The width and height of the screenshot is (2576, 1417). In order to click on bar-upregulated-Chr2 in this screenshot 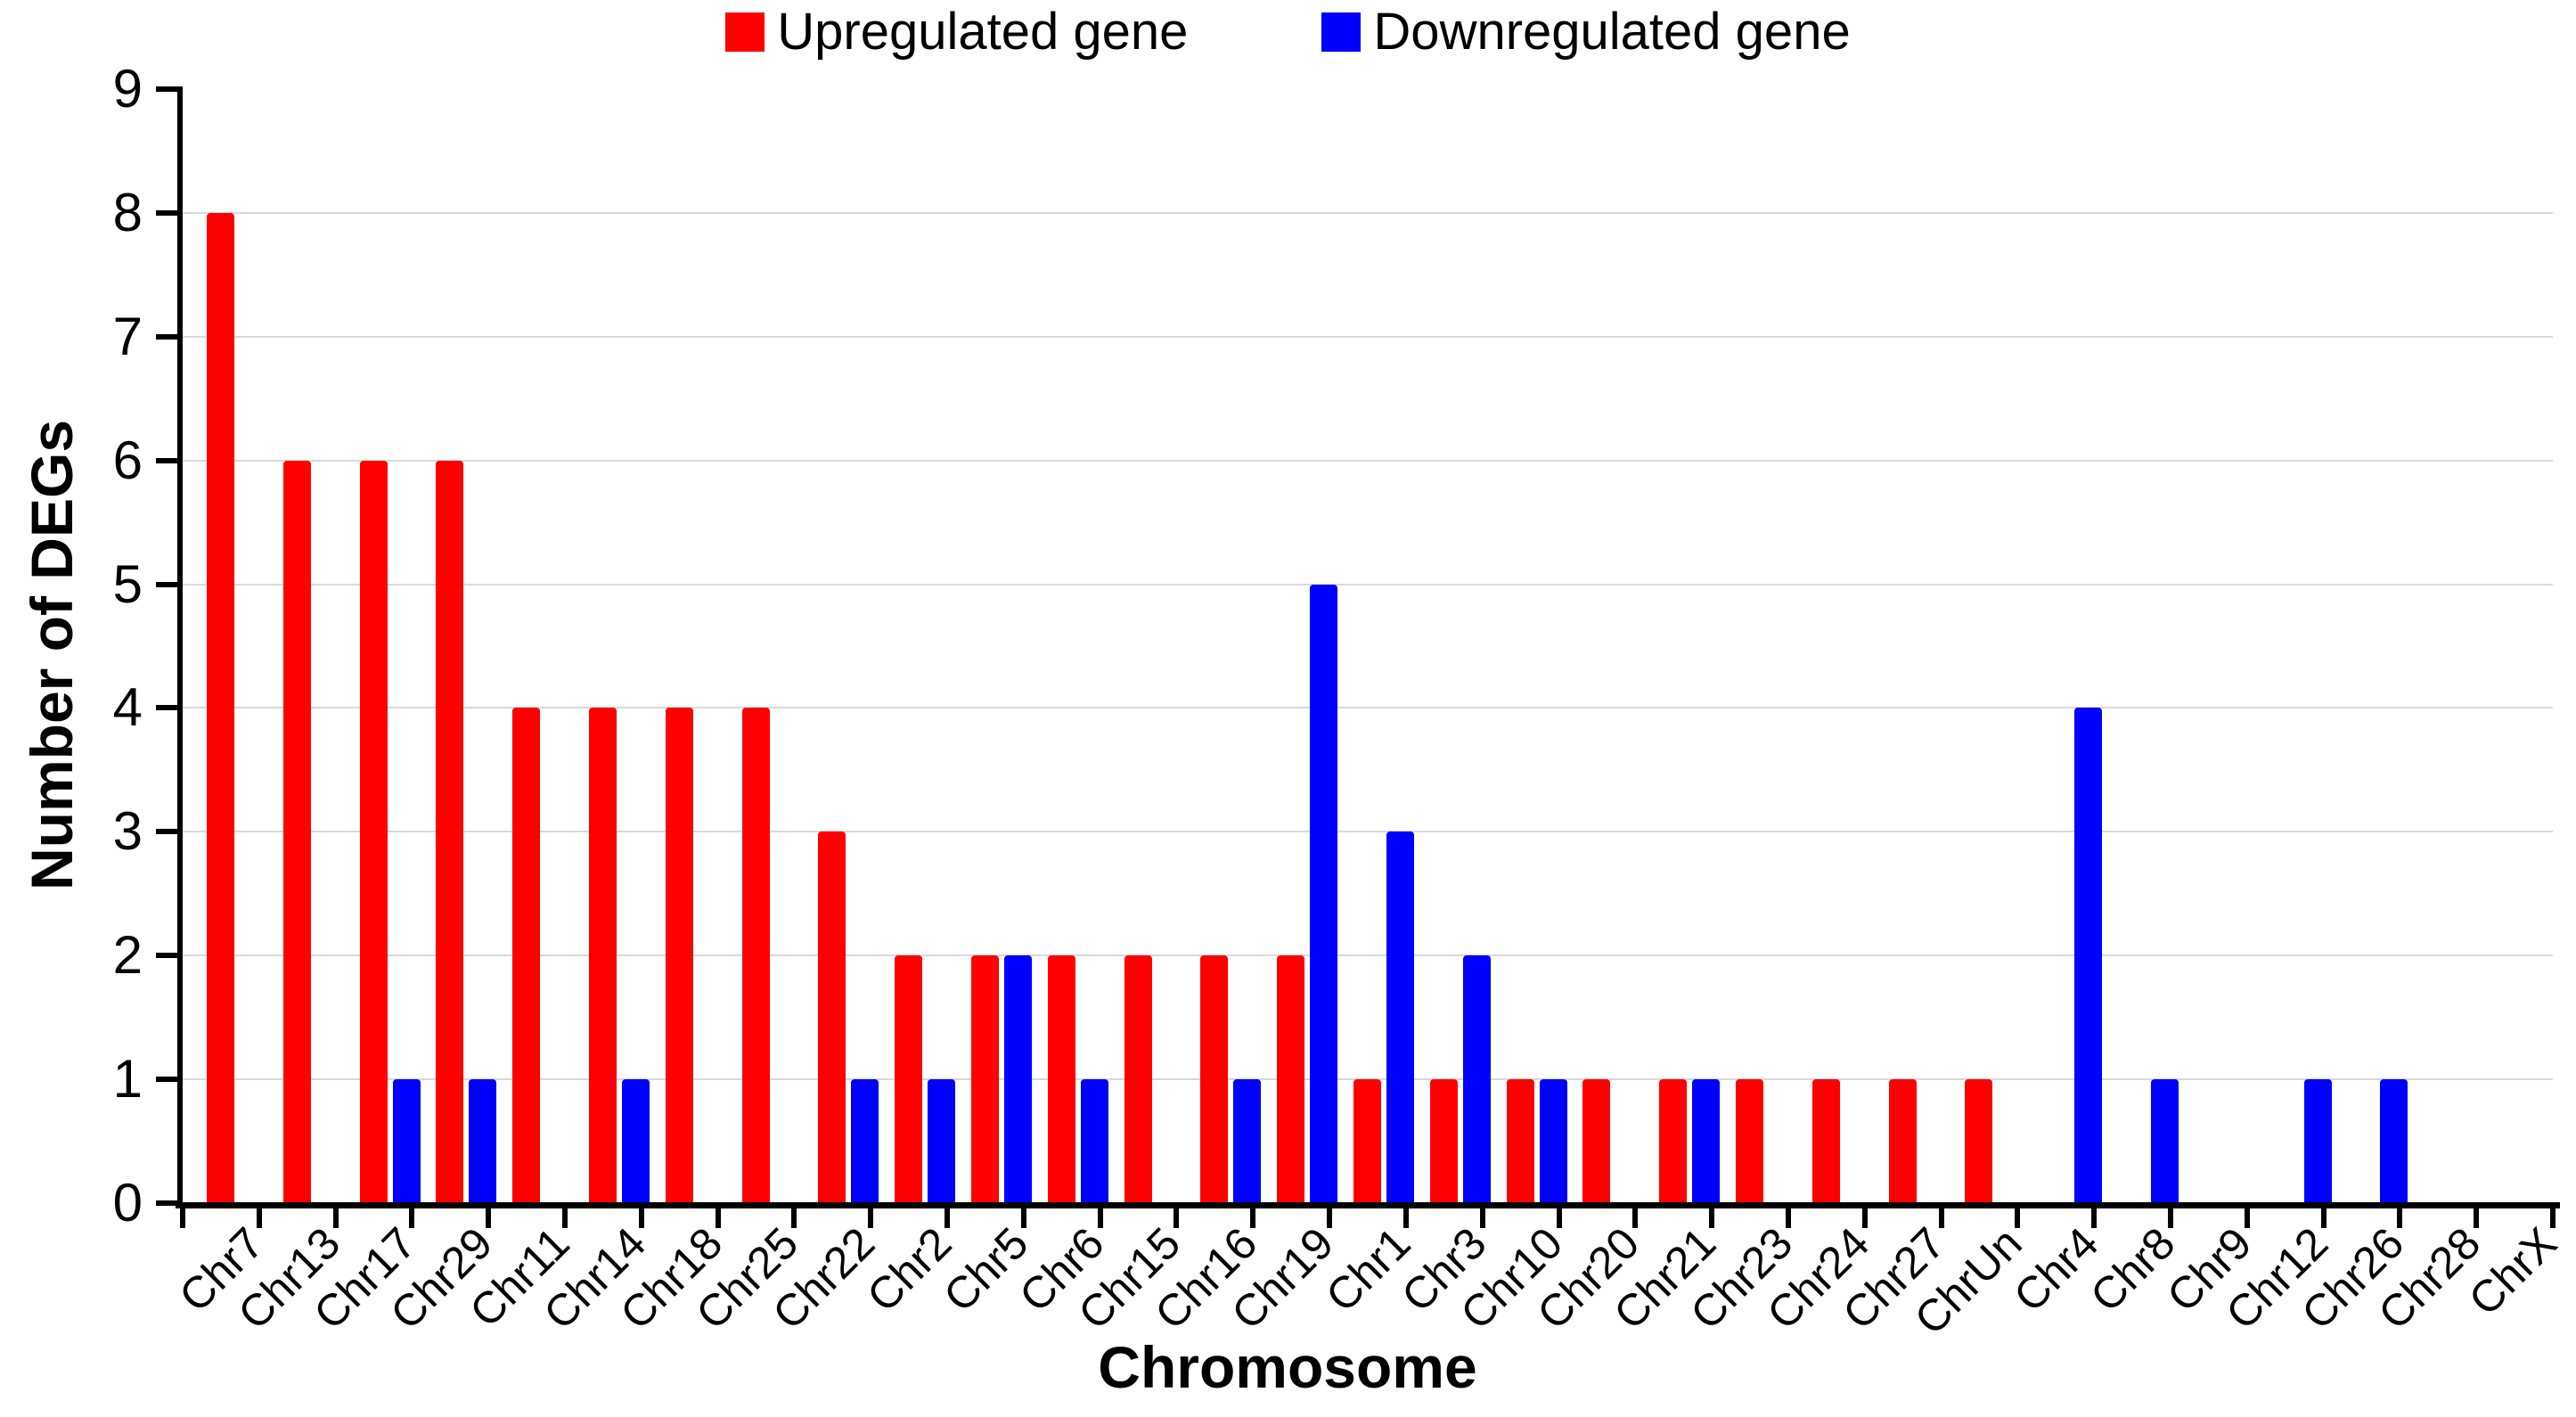, I will do `click(909, 1079)`.